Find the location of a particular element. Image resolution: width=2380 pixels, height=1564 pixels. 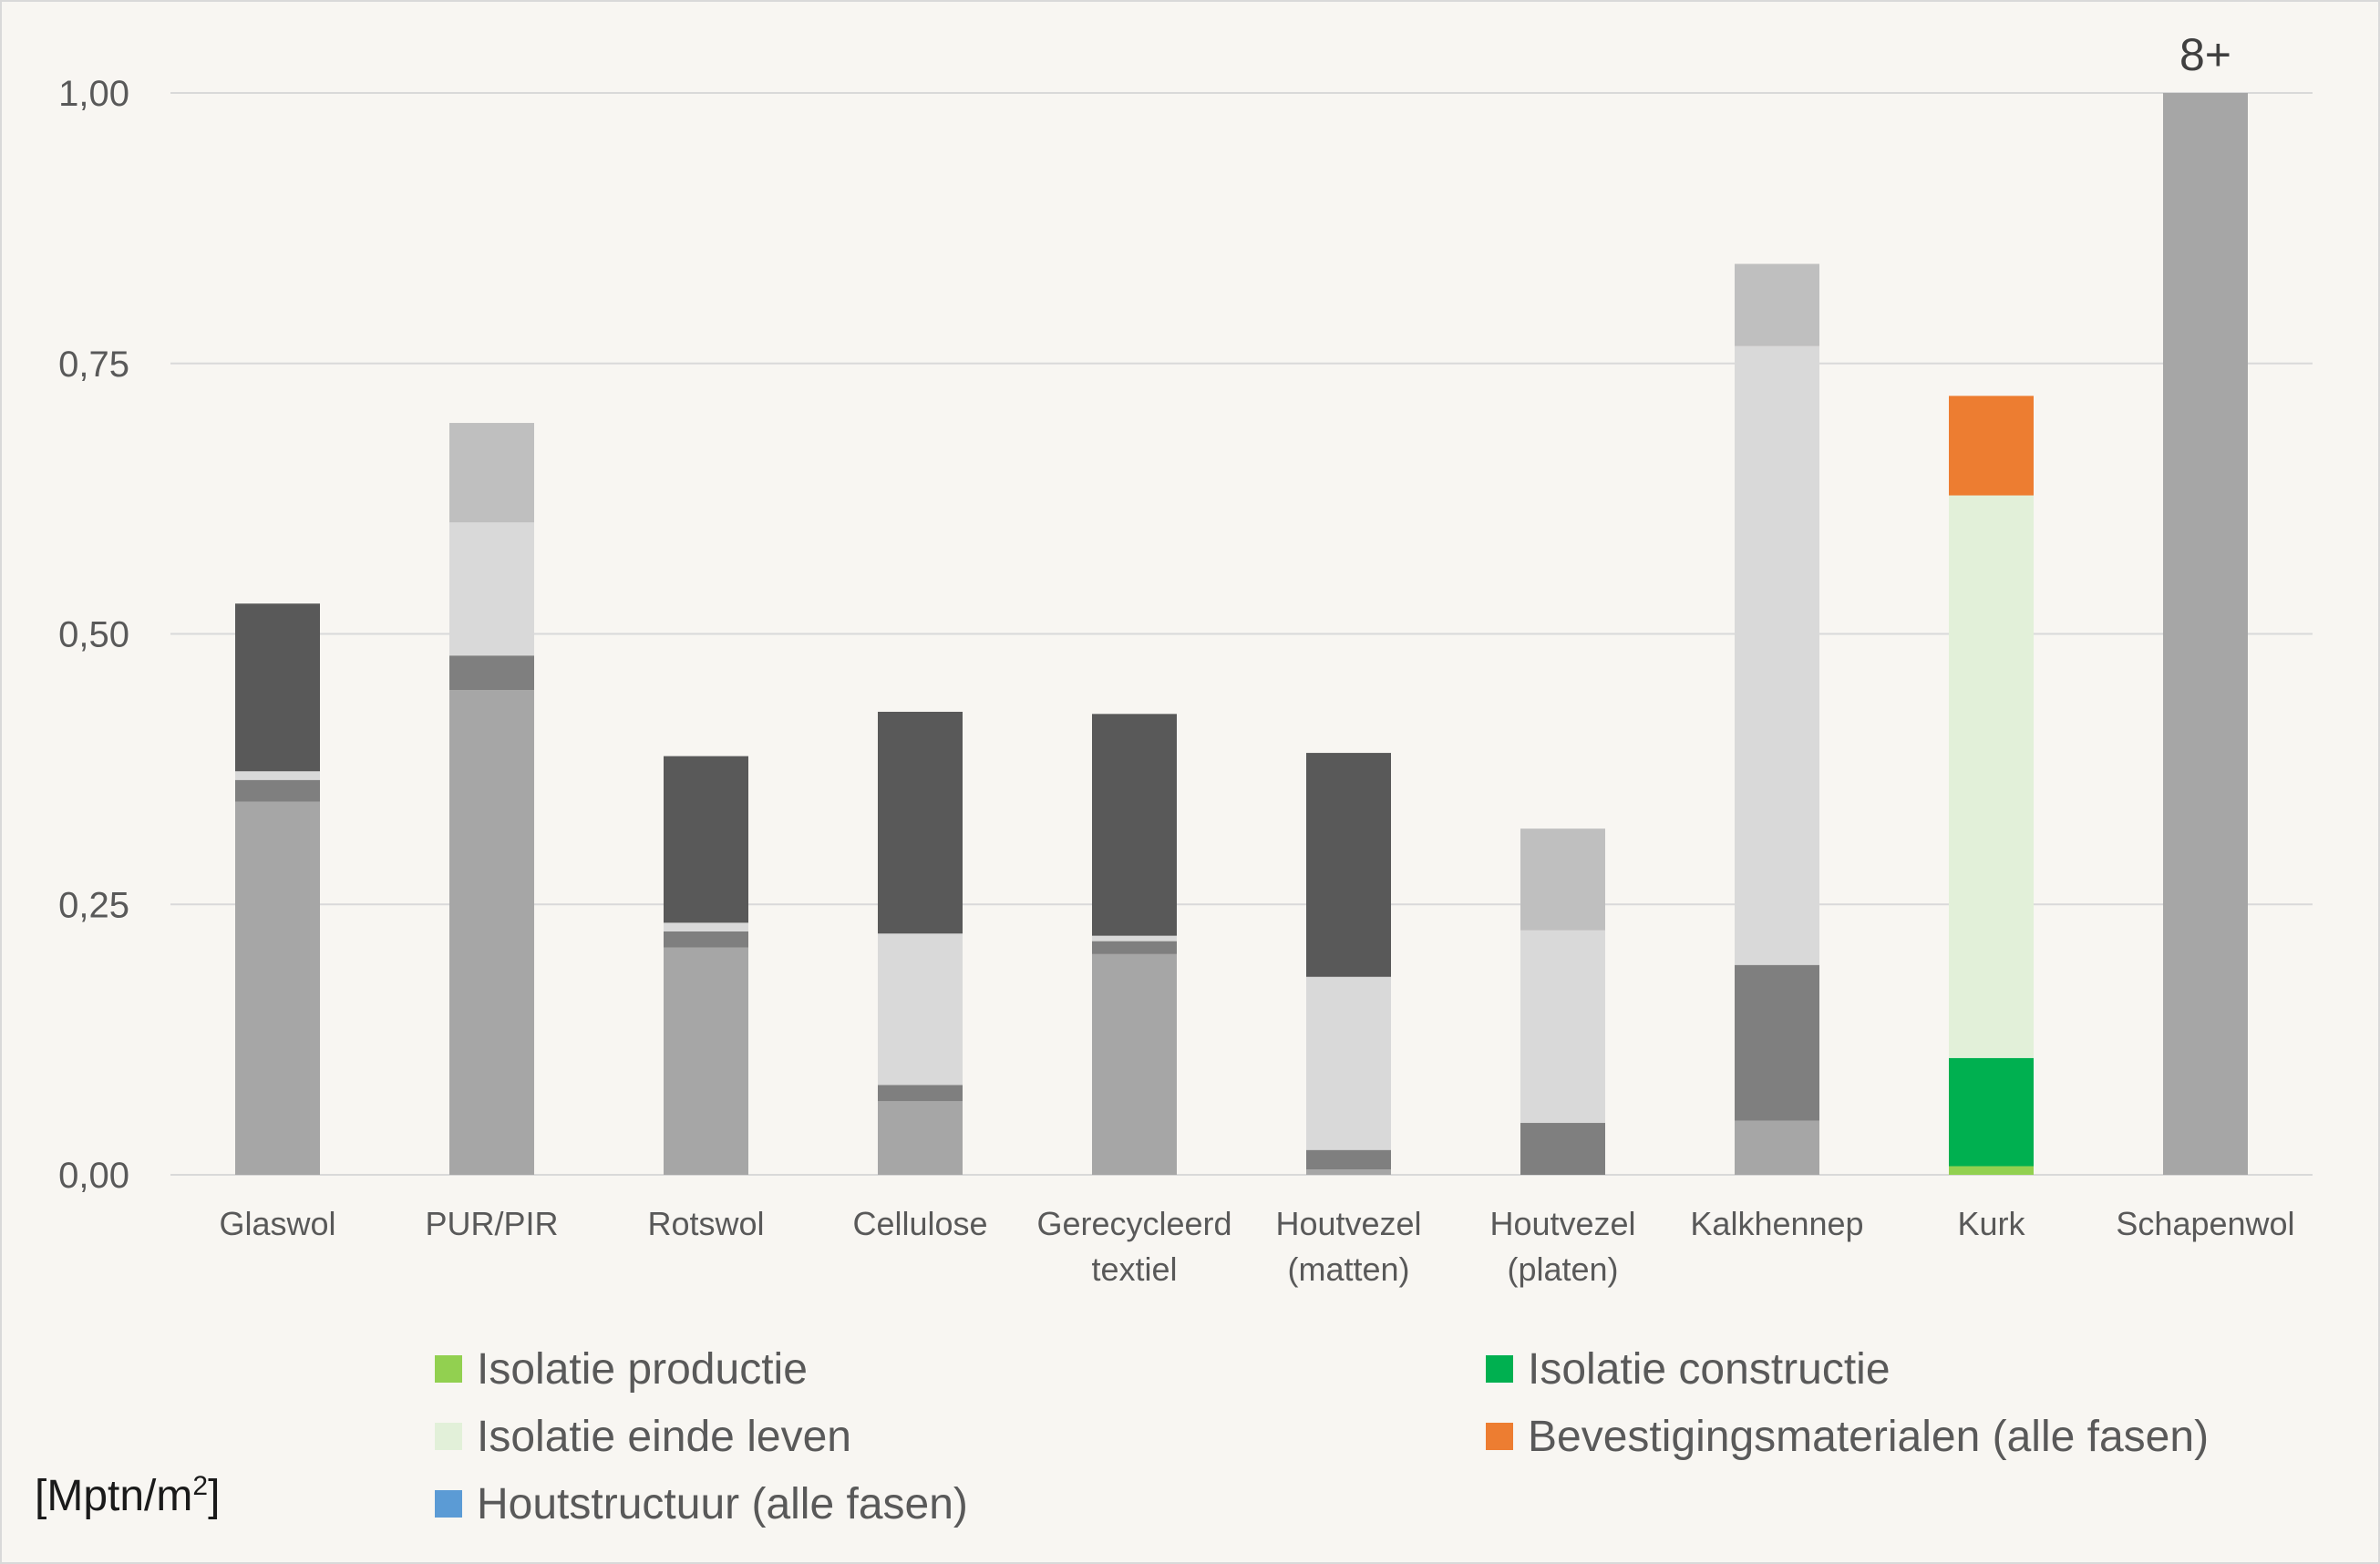

legend-item: Isolatie constructie is located at coordinates (1689, 1369).